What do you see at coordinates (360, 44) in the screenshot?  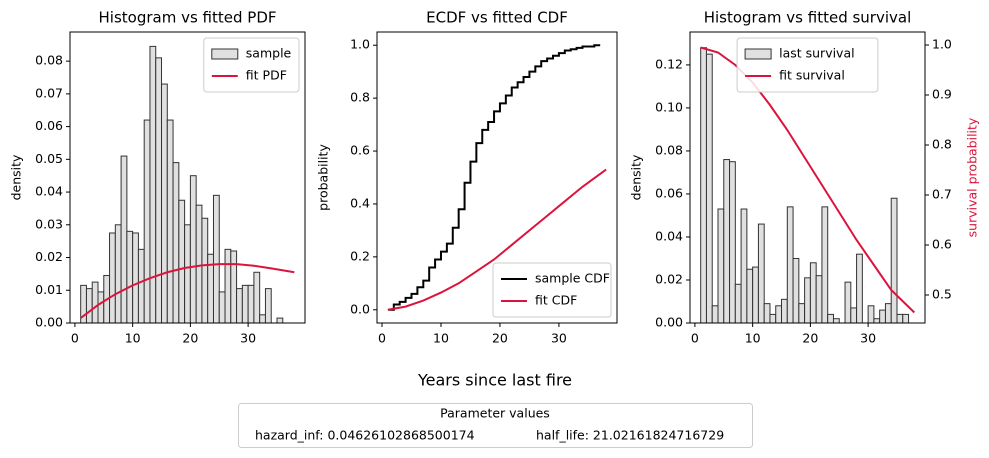 I see `y-tick-label: 1.0` at bounding box center [360, 44].